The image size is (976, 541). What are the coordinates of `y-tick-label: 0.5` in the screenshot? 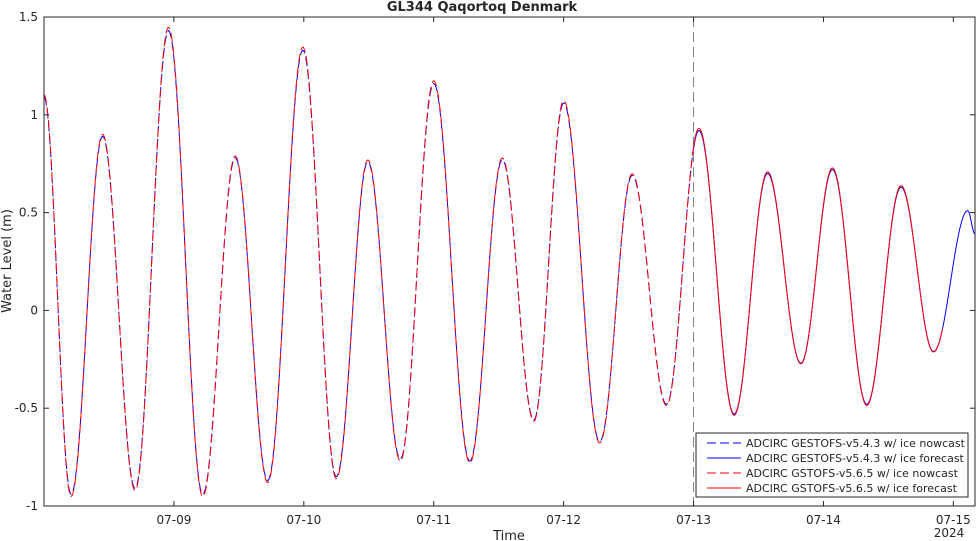 It's located at (28, 213).